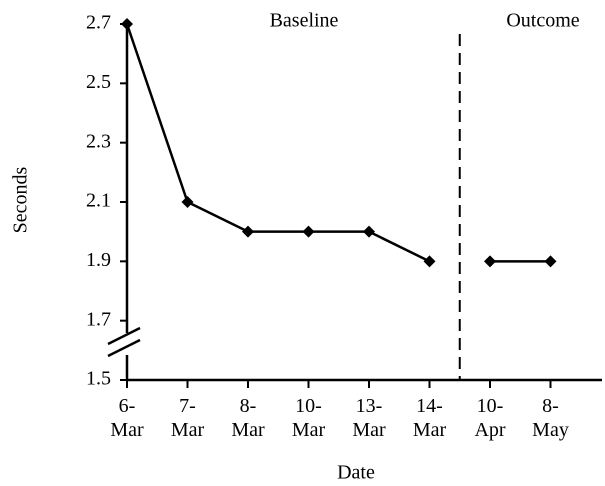  What do you see at coordinates (98, 141) in the screenshot?
I see `y-tick-label: 2.3` at bounding box center [98, 141].